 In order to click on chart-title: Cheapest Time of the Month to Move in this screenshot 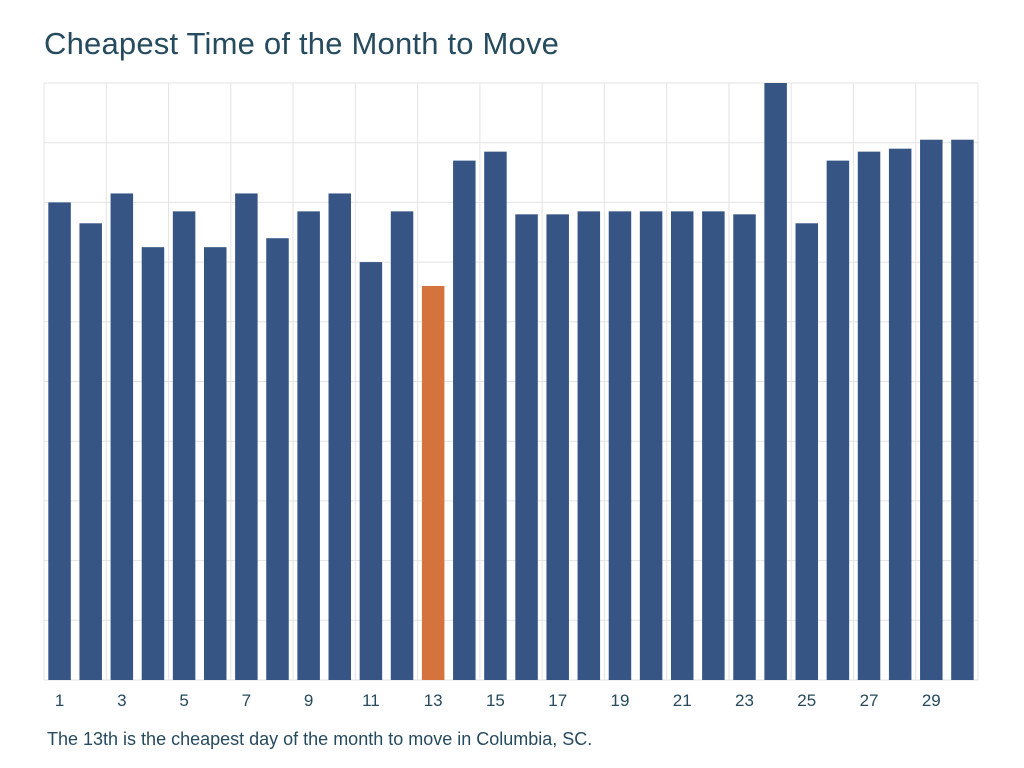, I will do `click(302, 43)`.